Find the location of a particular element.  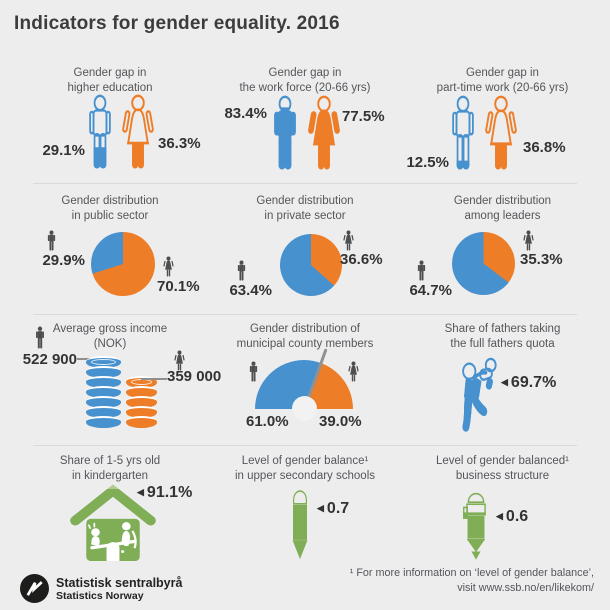

gauge-chart is located at coordinates (304, 384).